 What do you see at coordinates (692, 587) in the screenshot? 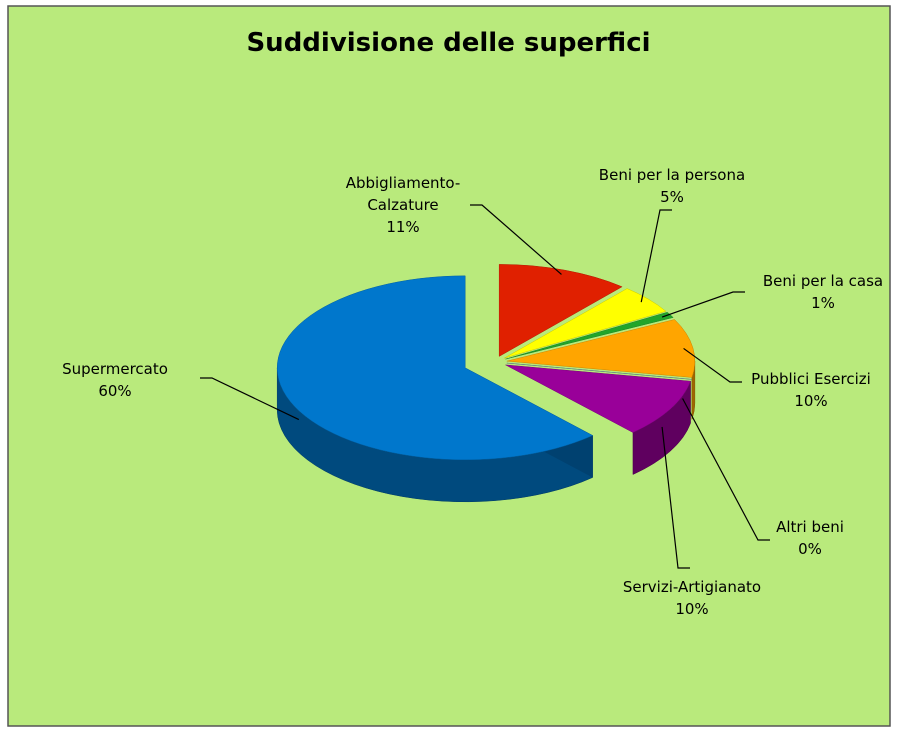
I see `slice-label: Servizi-Artigianato` at bounding box center [692, 587].